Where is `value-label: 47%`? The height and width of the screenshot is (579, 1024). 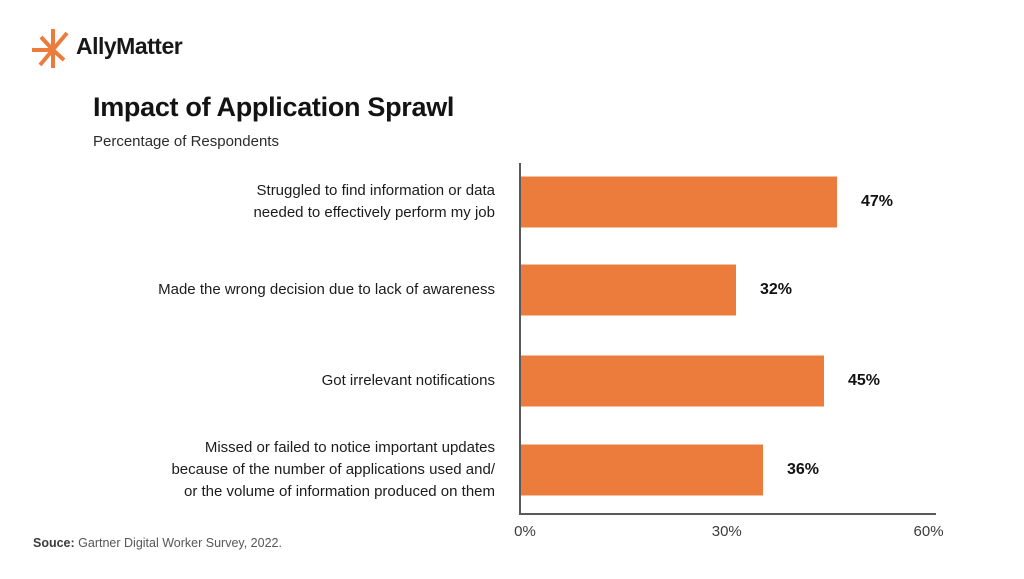 value-label: 47% is located at coordinates (877, 201).